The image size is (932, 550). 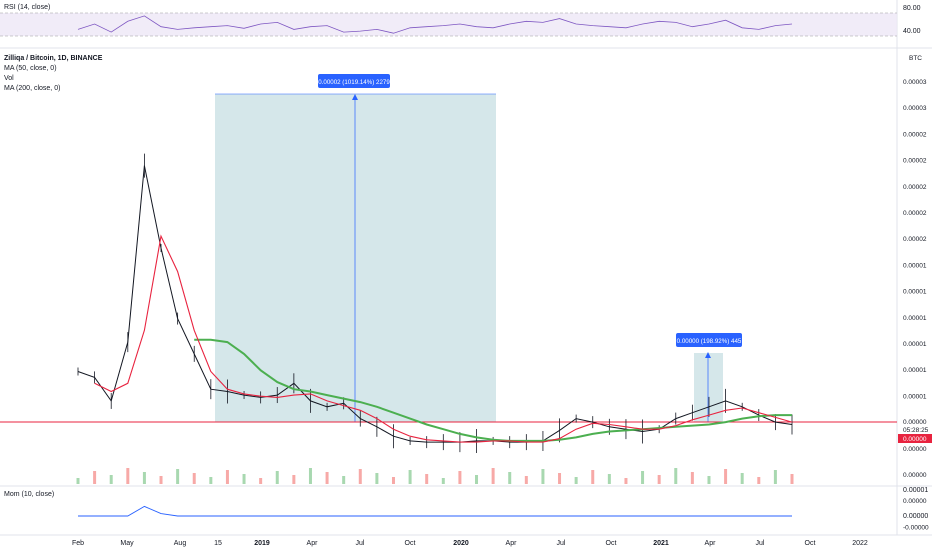 I want to click on last-price-tag-bg, so click(x=915, y=421).